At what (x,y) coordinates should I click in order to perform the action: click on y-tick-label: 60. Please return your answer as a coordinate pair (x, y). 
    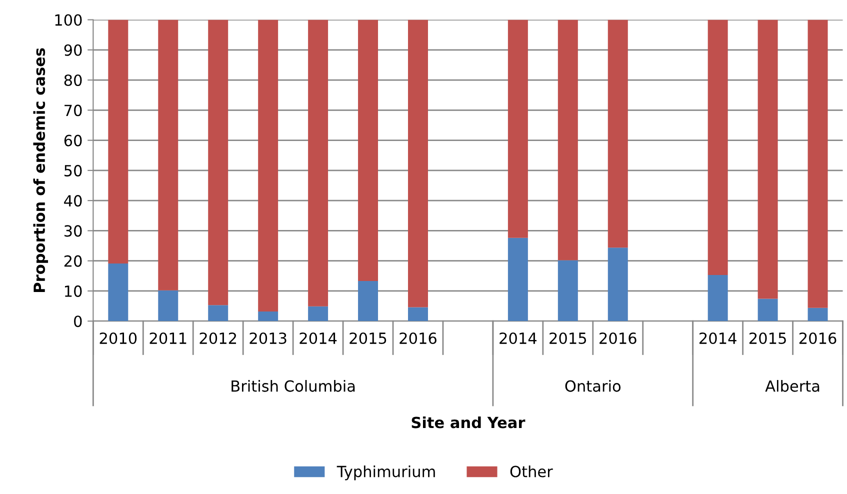
    Looking at the image, I should click on (73, 140).